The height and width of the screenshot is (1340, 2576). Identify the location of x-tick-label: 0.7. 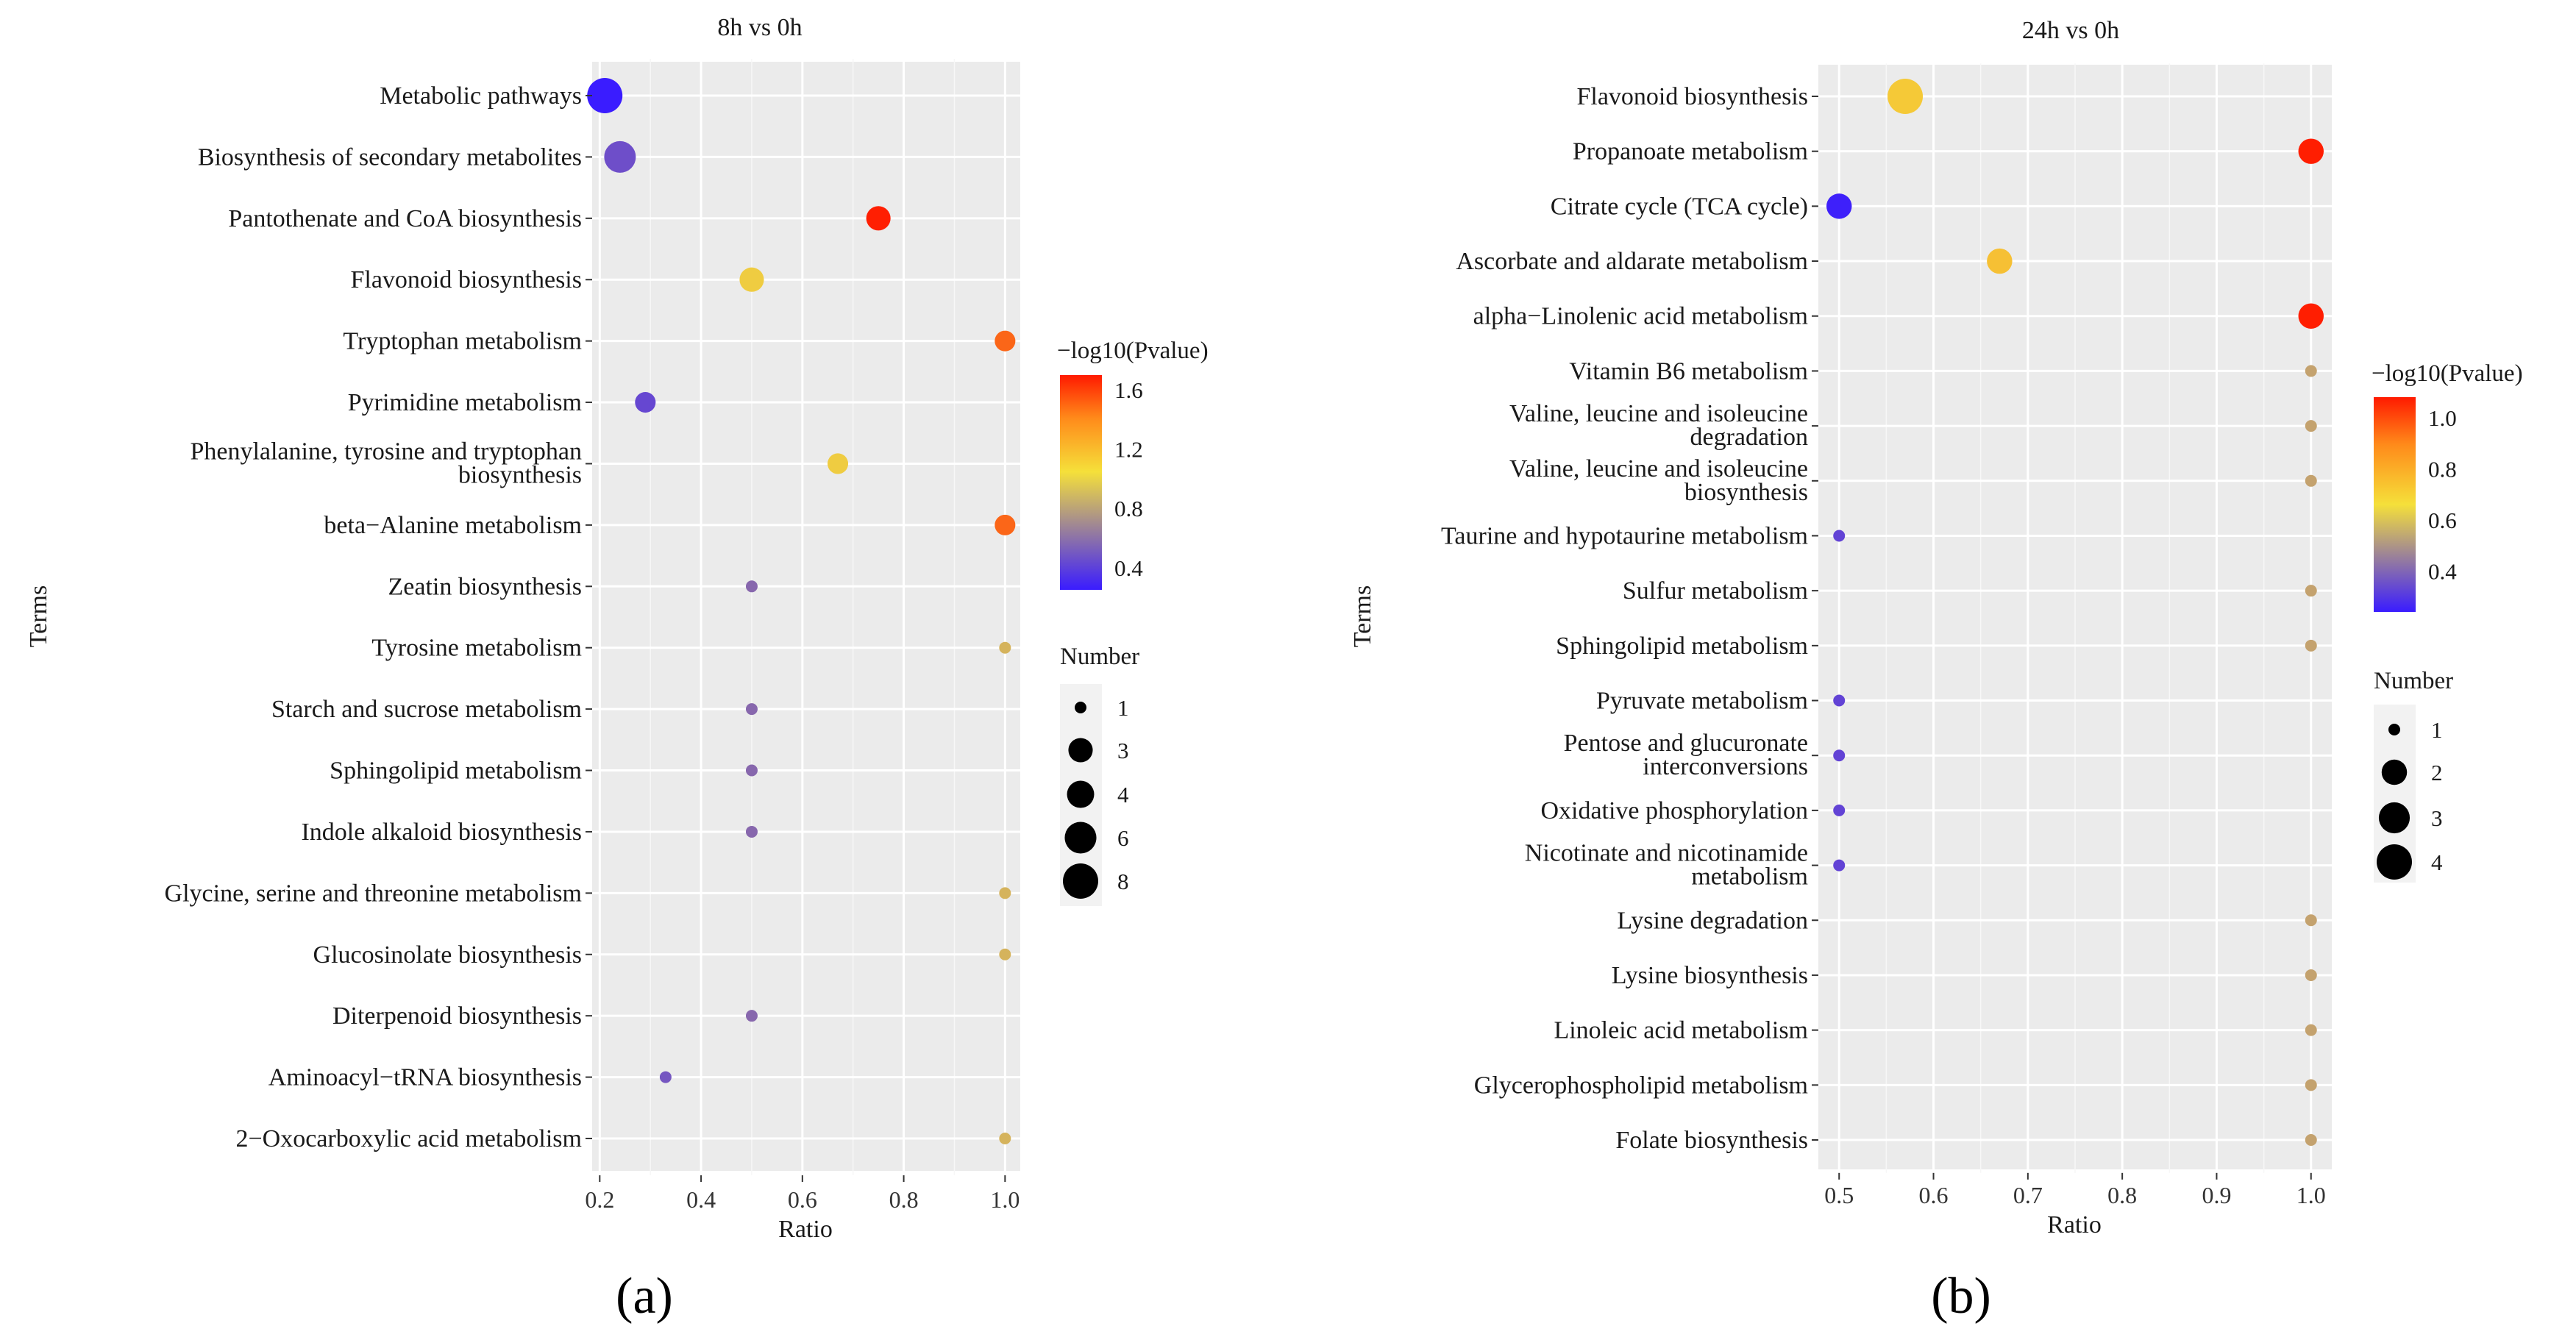
(2028, 1195).